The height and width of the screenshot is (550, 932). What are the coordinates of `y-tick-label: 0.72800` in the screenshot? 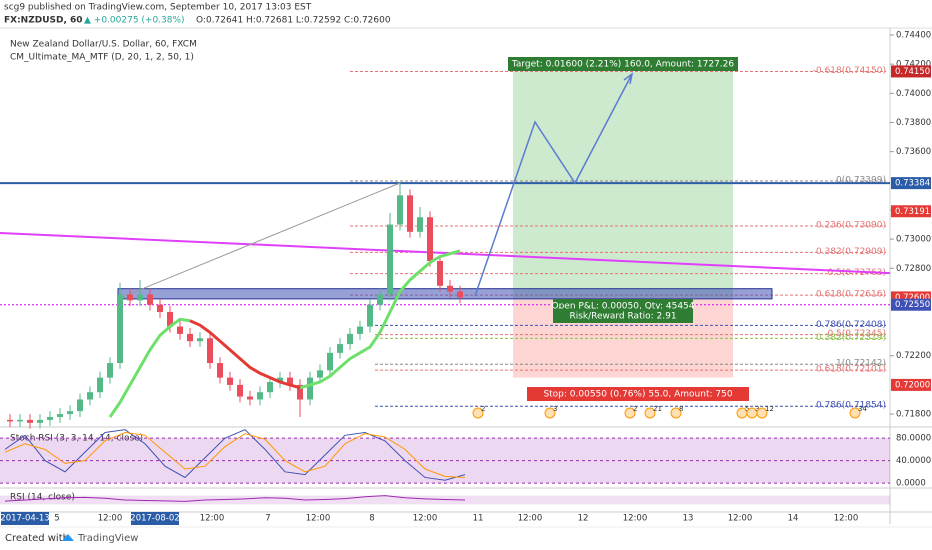 It's located at (913, 269).